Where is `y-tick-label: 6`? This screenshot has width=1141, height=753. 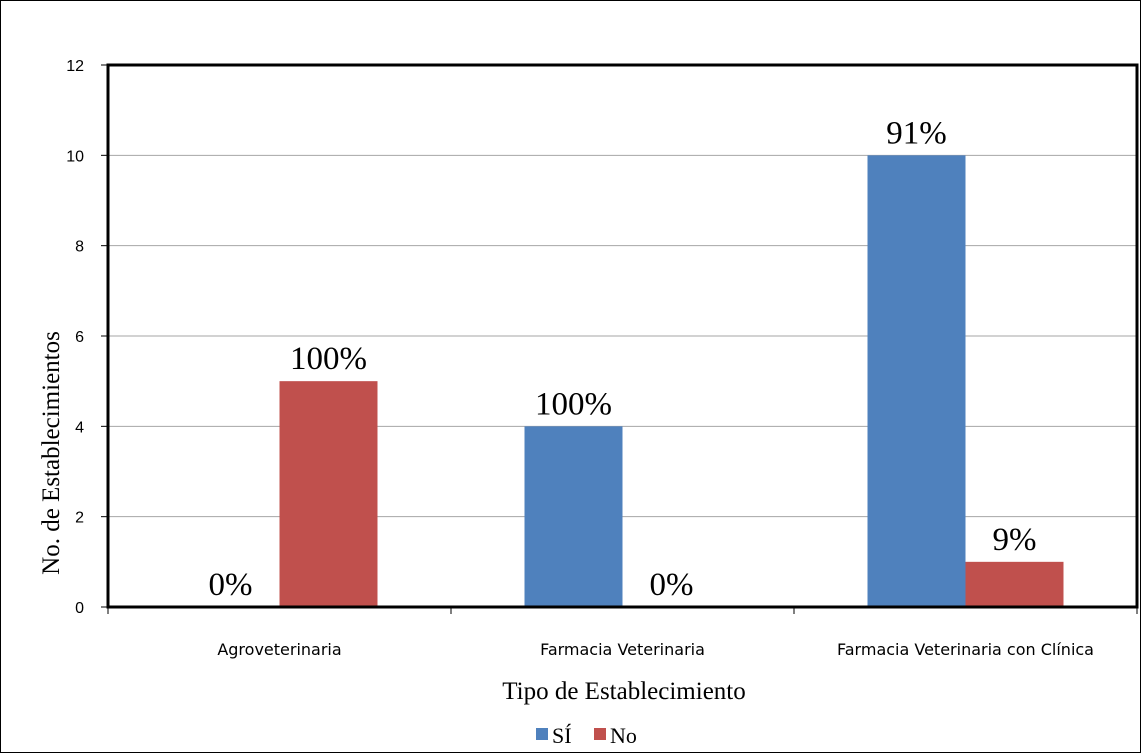
y-tick-label: 6 is located at coordinates (79, 337).